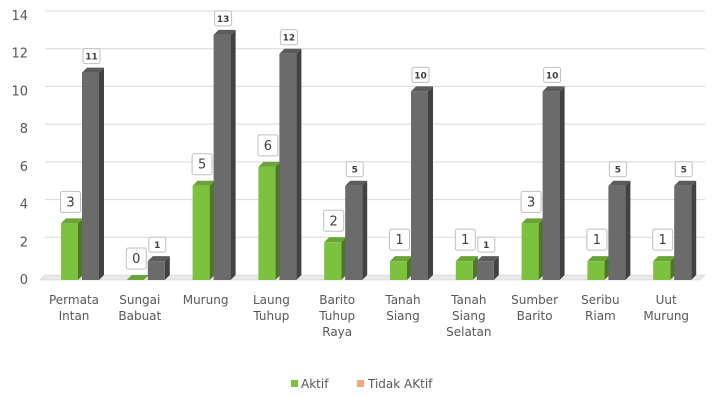 The width and height of the screenshot is (714, 398). I want to click on legend-label-aktif: Aktif, so click(315, 384).